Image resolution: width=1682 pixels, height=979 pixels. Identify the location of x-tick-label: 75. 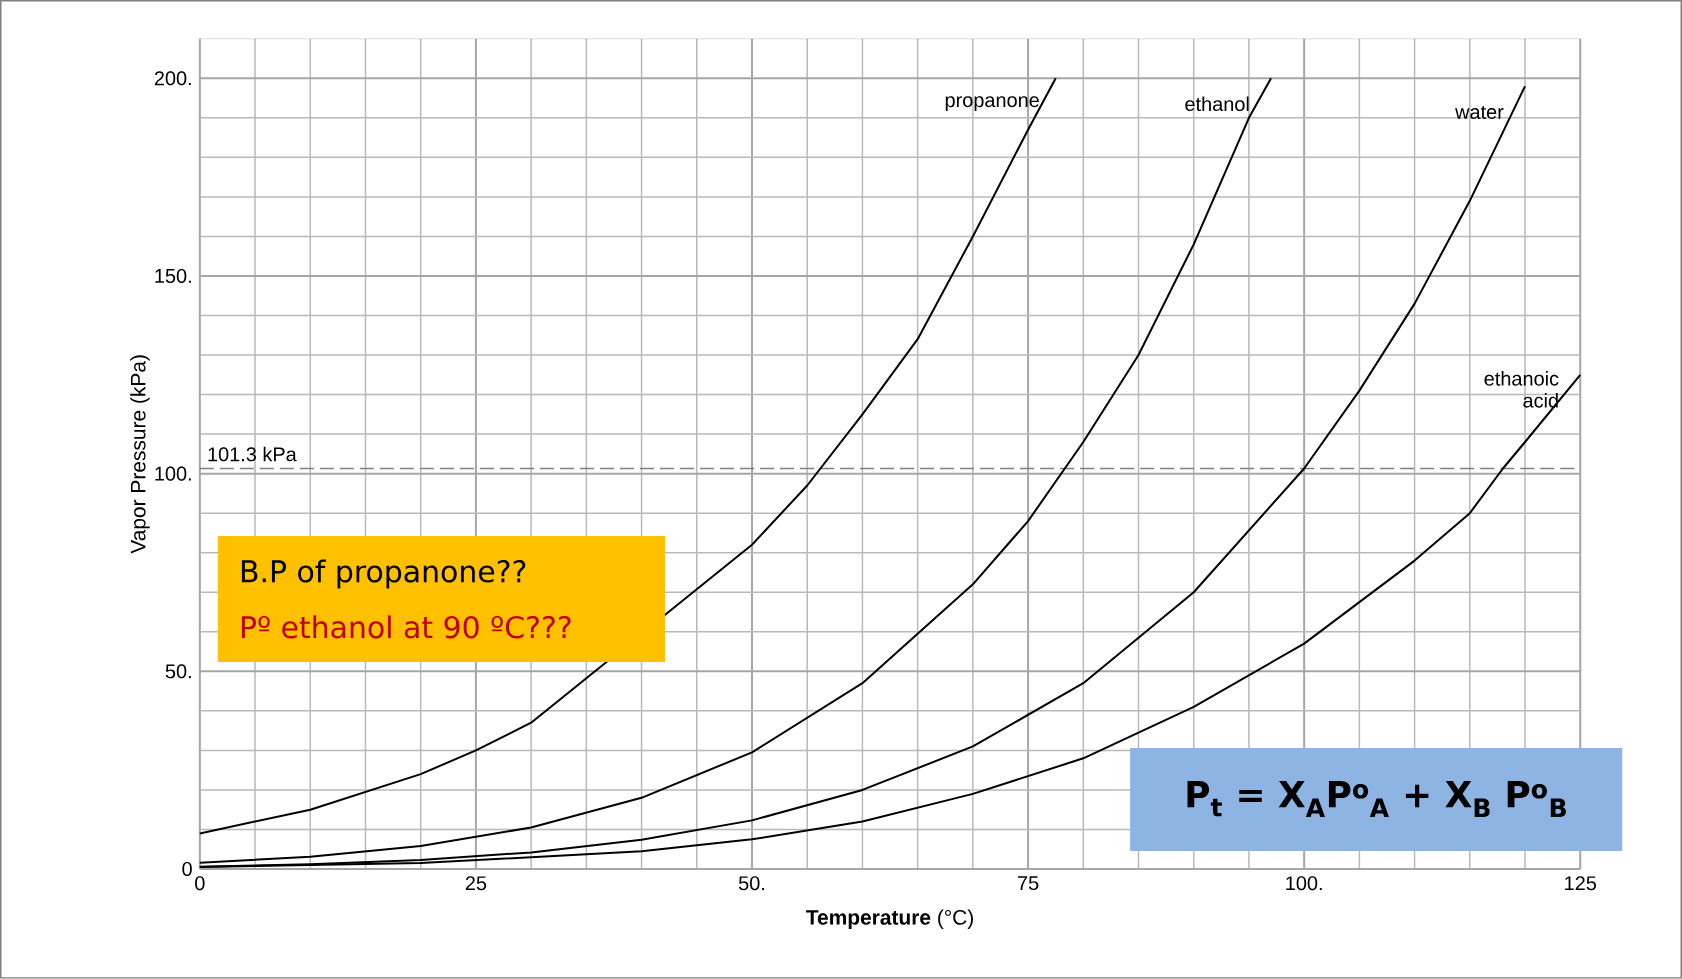
(1028, 883).